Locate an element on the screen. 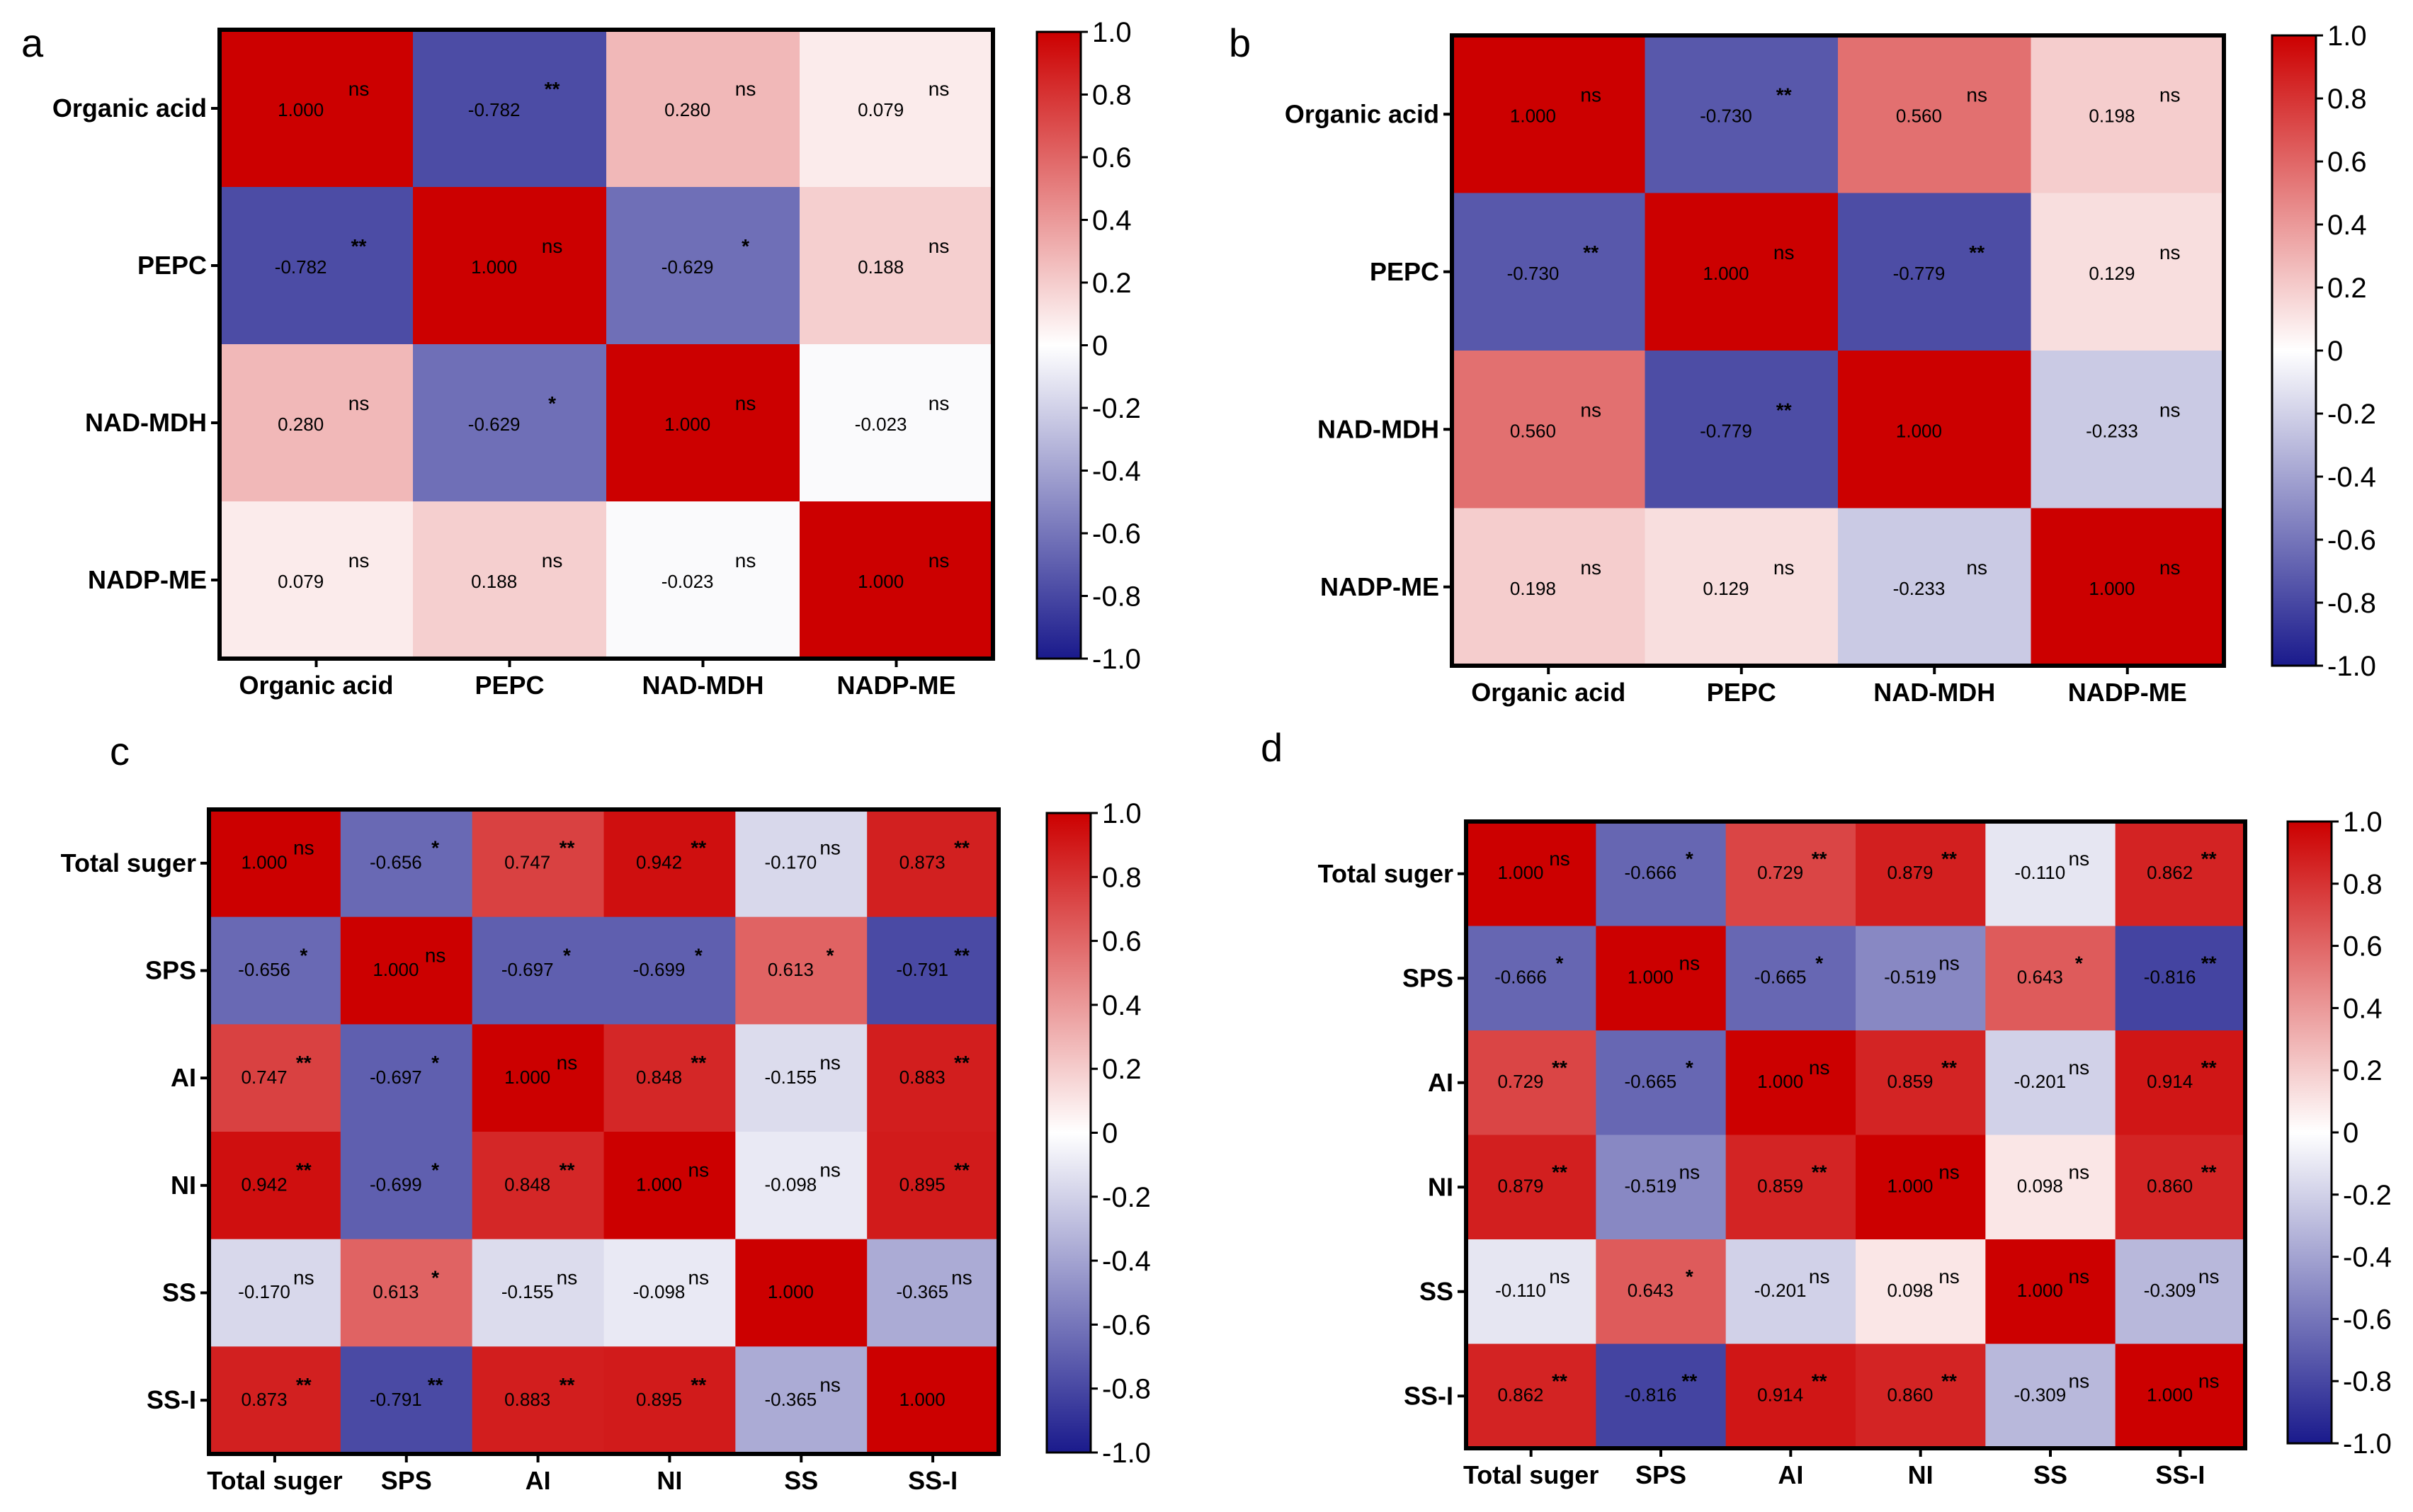 The height and width of the screenshot is (1512, 2413). cell-value-label: -0.697 is located at coordinates (396, 1077).